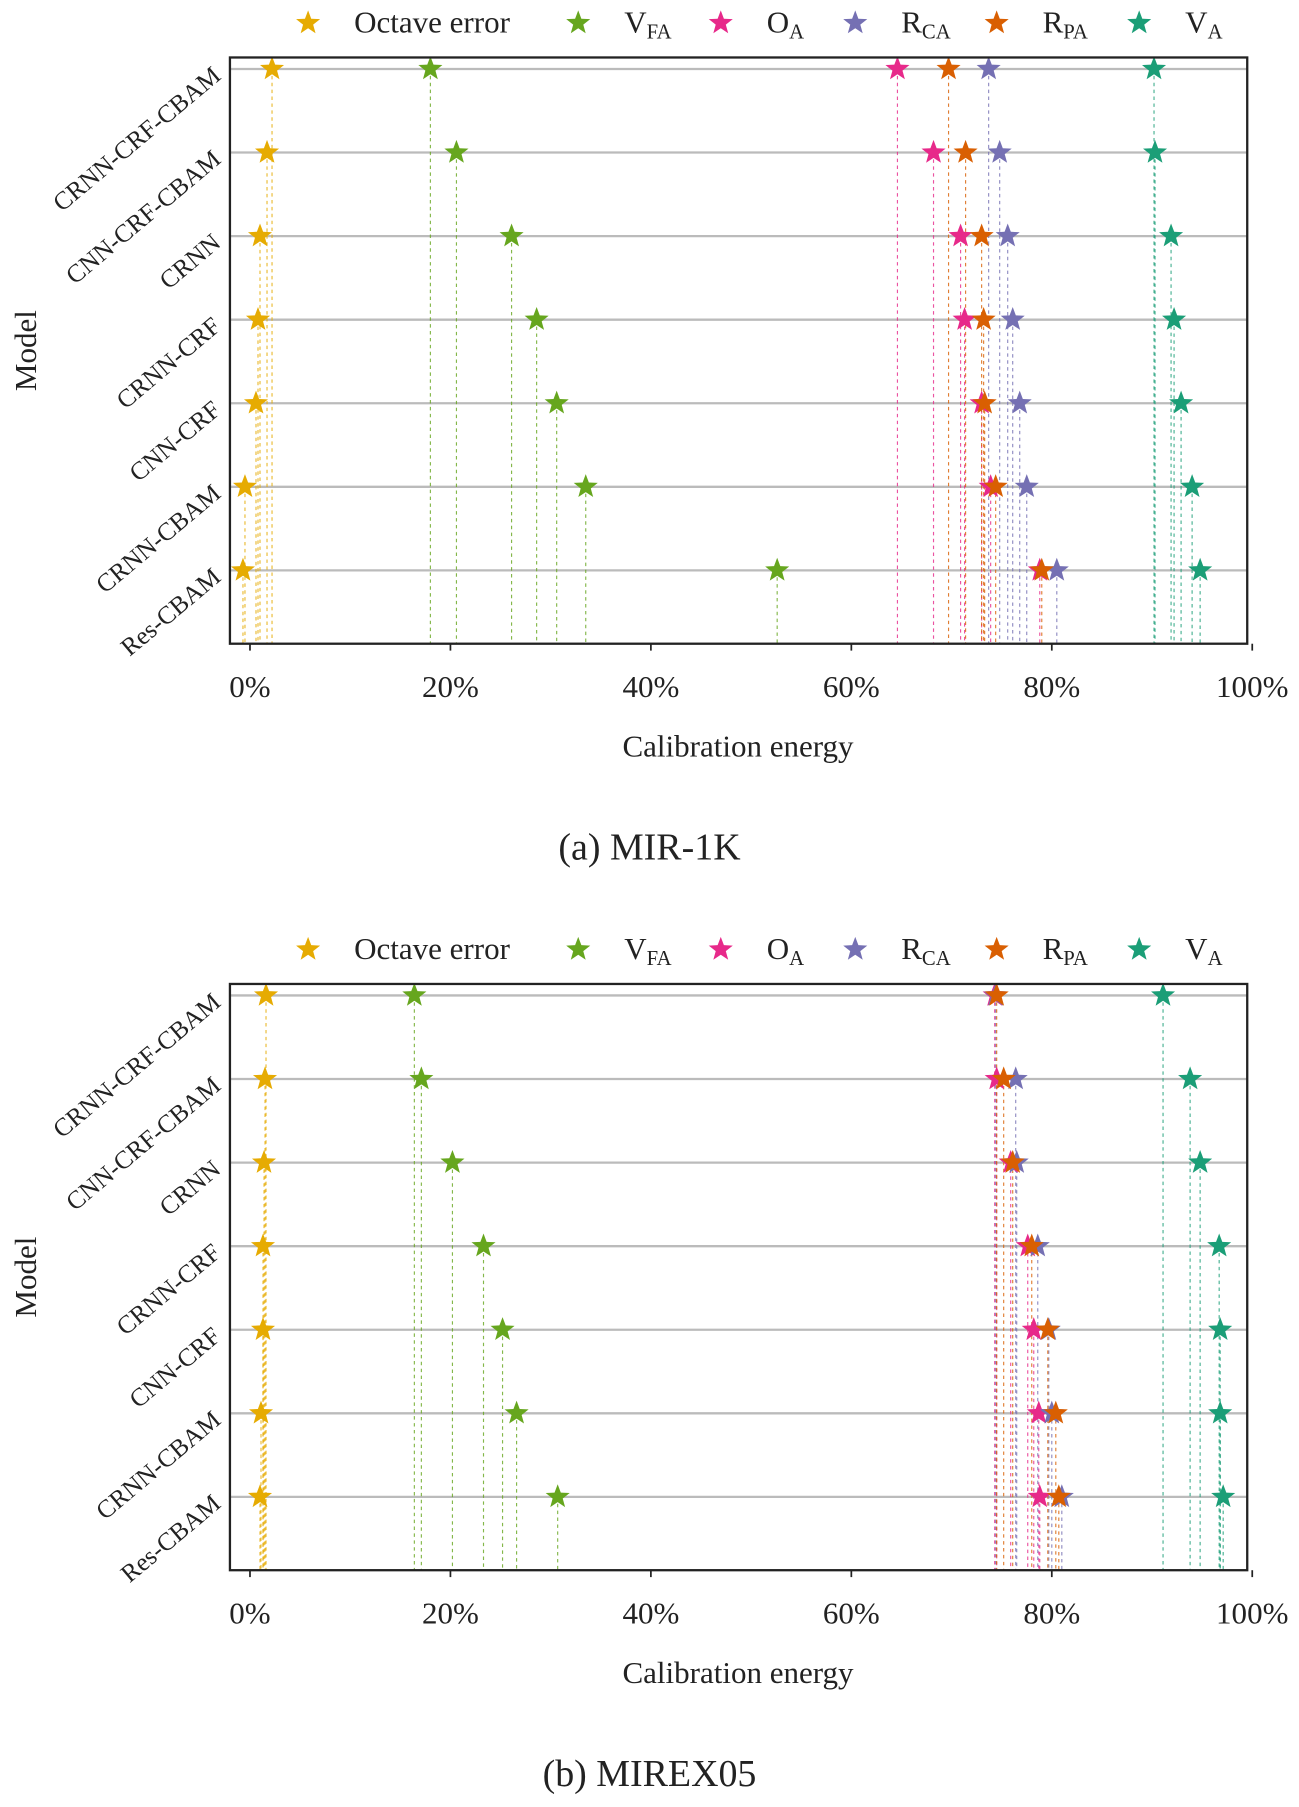  I want to click on legend-label: RPA, so click(1065, 23).